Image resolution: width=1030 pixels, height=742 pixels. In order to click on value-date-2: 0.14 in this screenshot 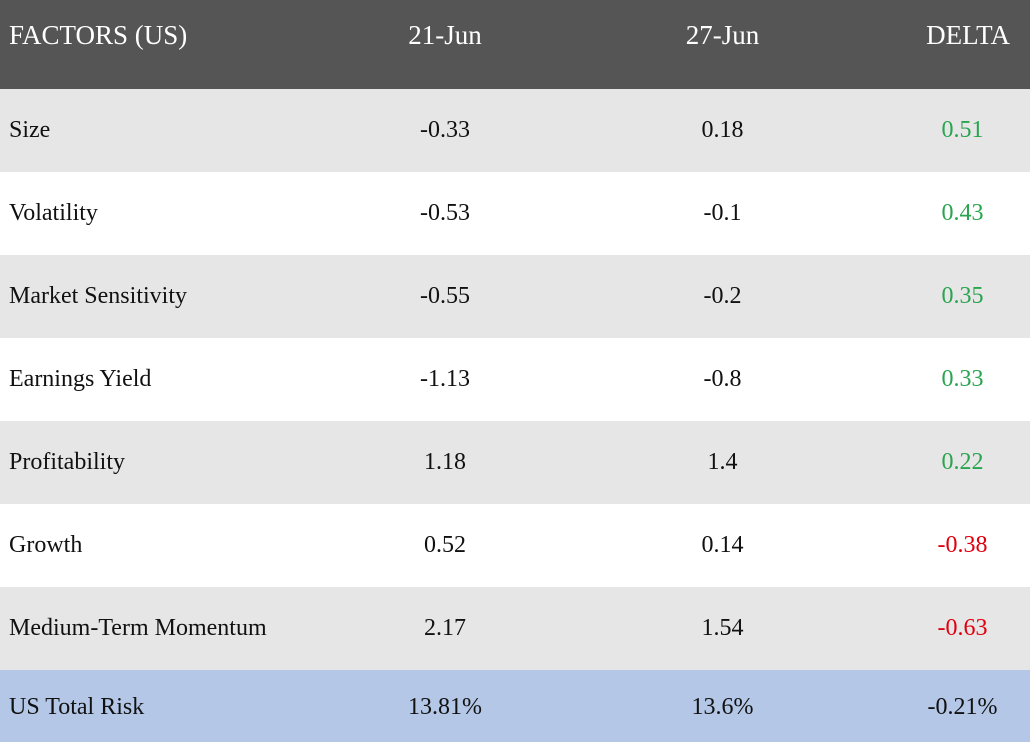, I will do `click(722, 545)`.